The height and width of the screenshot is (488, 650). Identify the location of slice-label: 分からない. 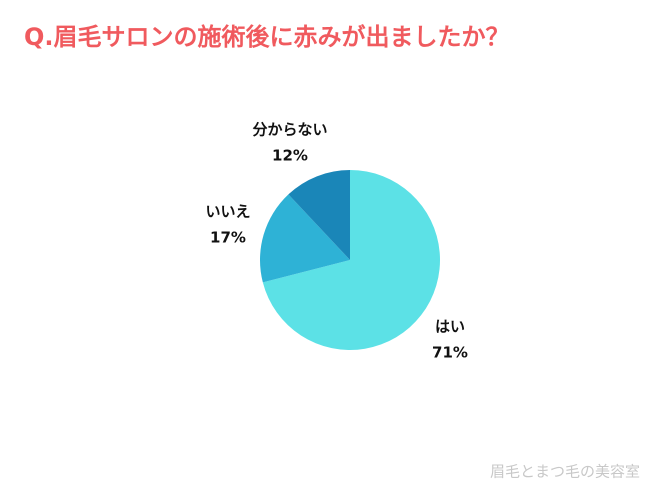
(289, 130).